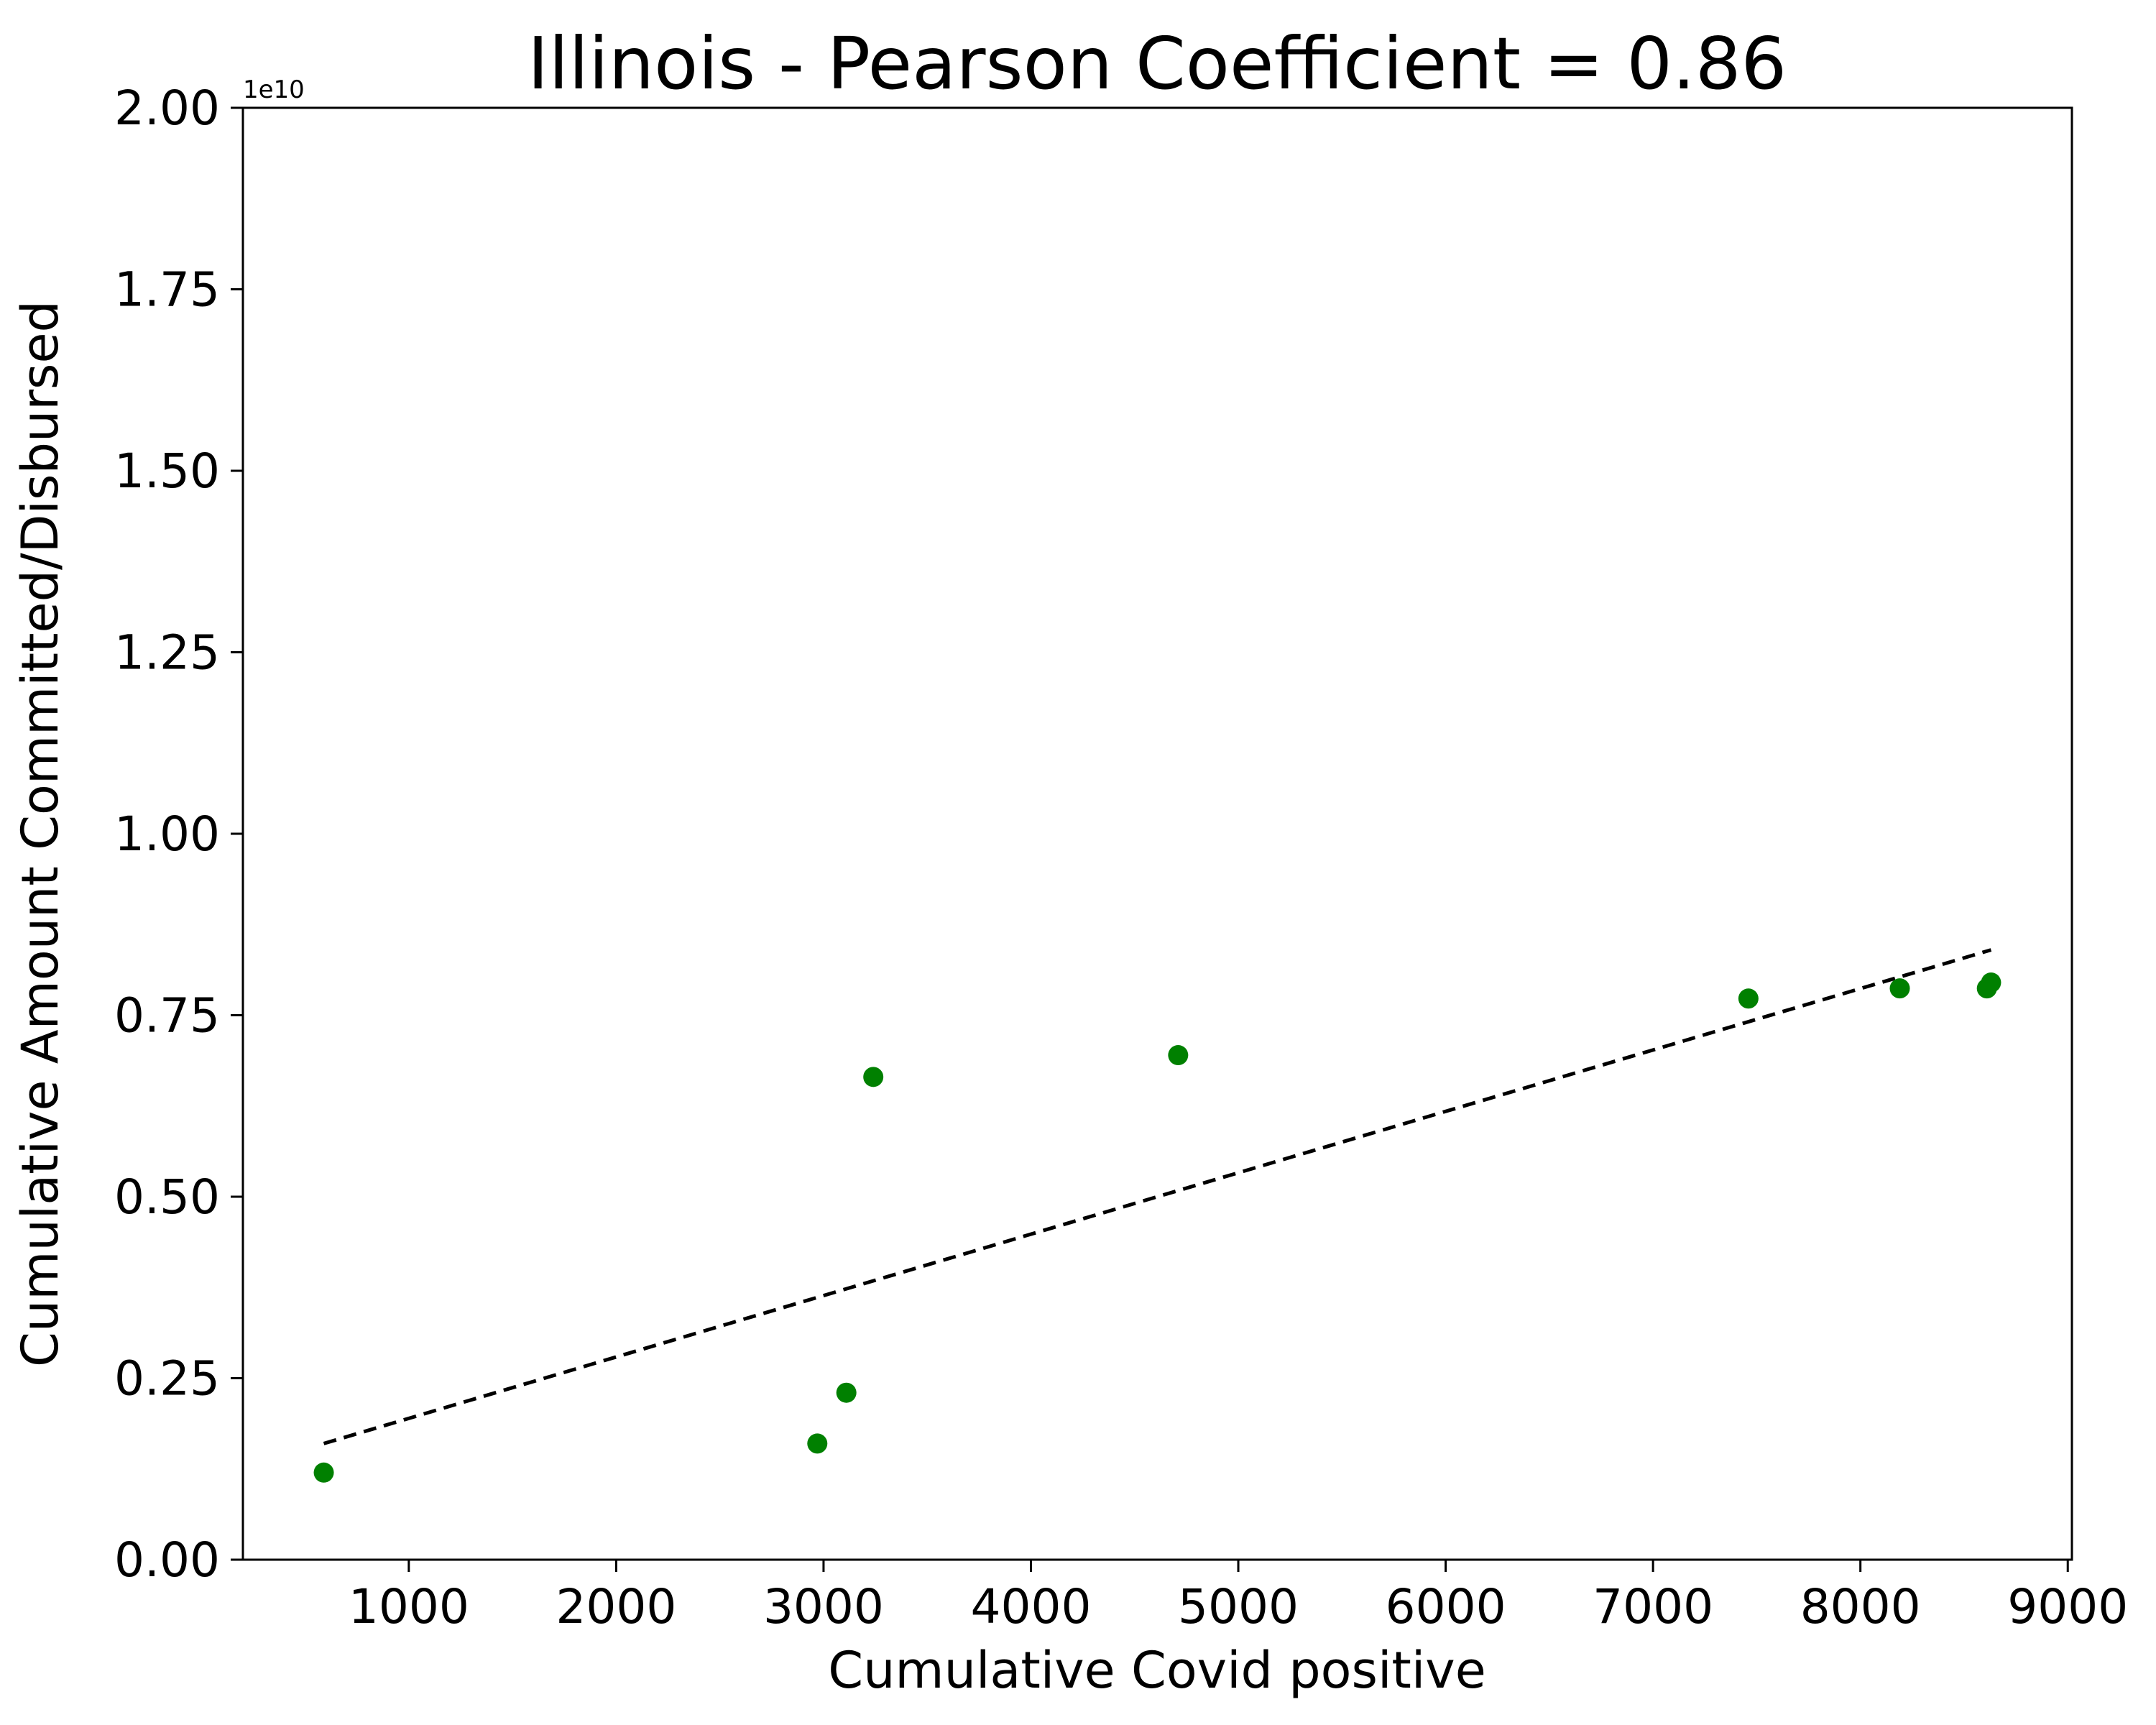  Describe the element at coordinates (1860, 1606) in the screenshot. I see `x-tick-label: 8000` at that location.